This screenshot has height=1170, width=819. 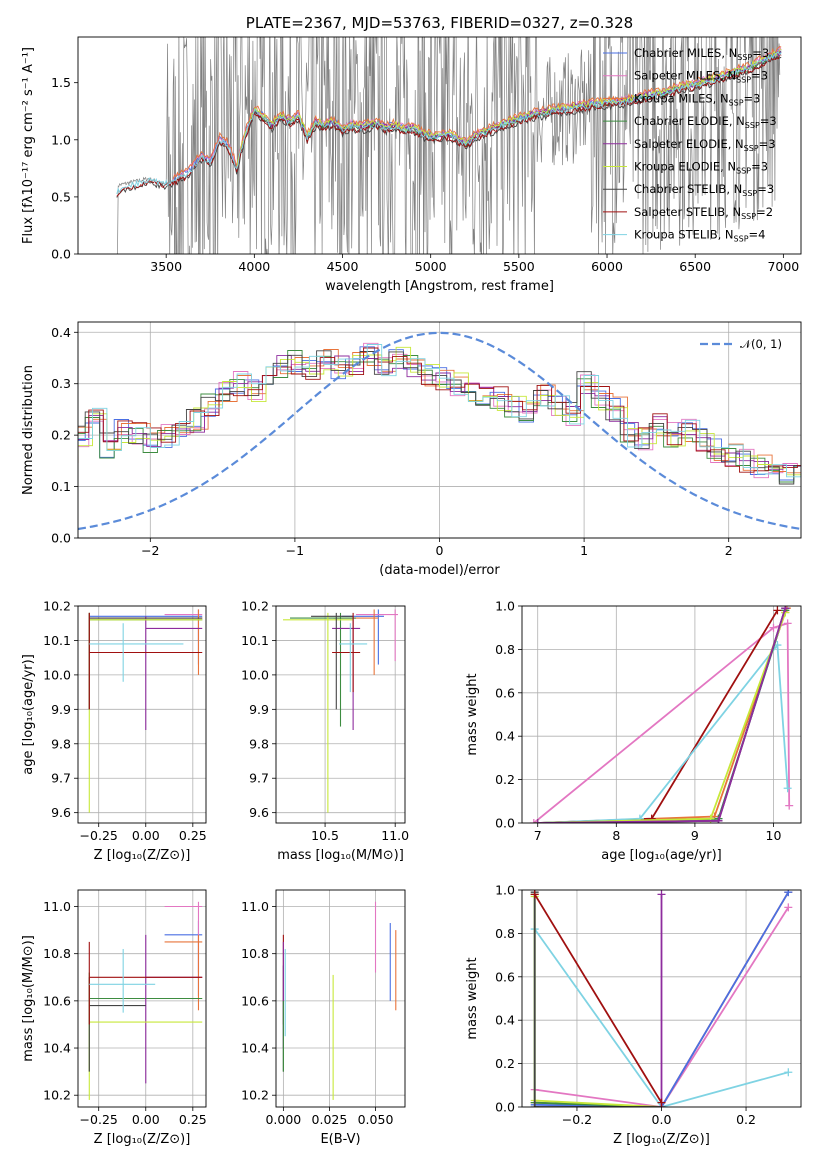 What do you see at coordinates (505, 692) in the screenshot?
I see `y-tick-label: 0.6` at bounding box center [505, 692].